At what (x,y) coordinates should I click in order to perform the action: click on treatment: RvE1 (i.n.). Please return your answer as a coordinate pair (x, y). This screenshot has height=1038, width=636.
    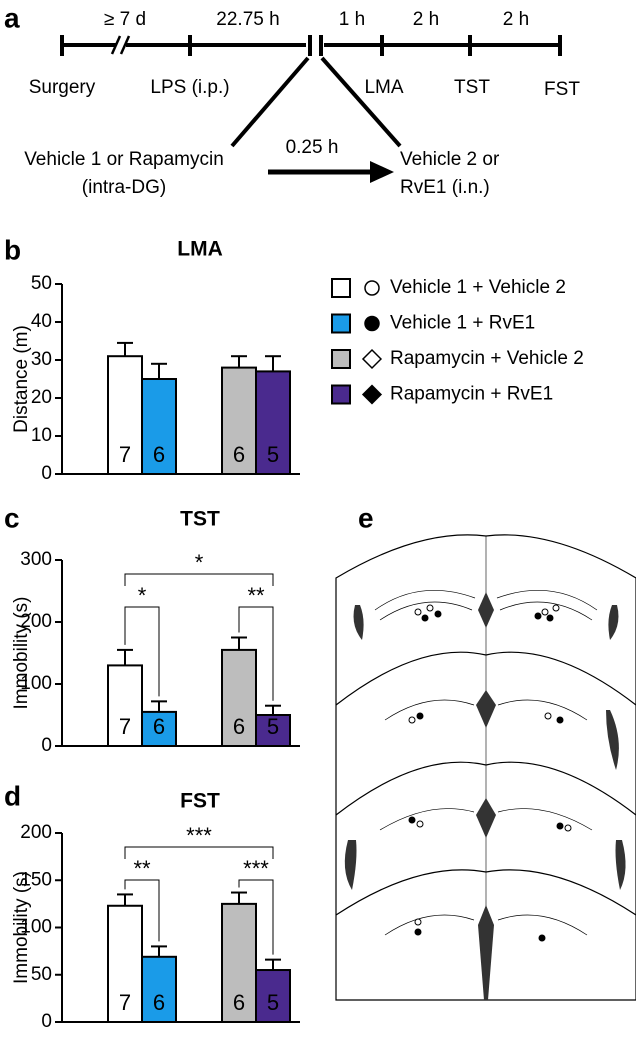
    Looking at the image, I should click on (445, 187).